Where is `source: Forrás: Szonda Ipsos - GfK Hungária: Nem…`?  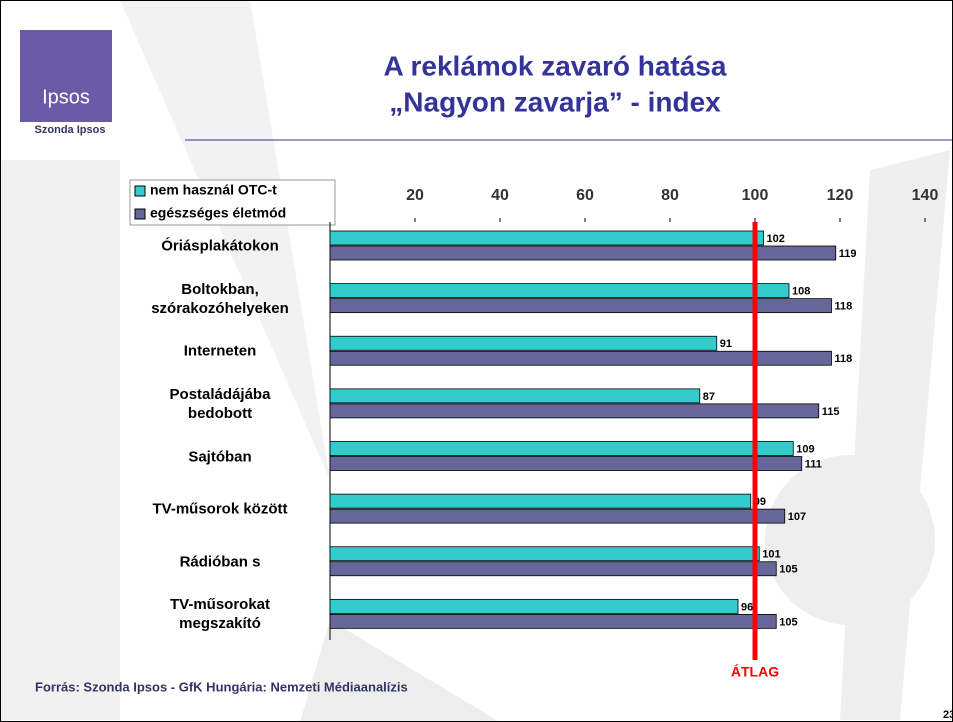 source: Forrás: Szonda Ipsos - GfK Hungária: Nem… is located at coordinates (221, 686).